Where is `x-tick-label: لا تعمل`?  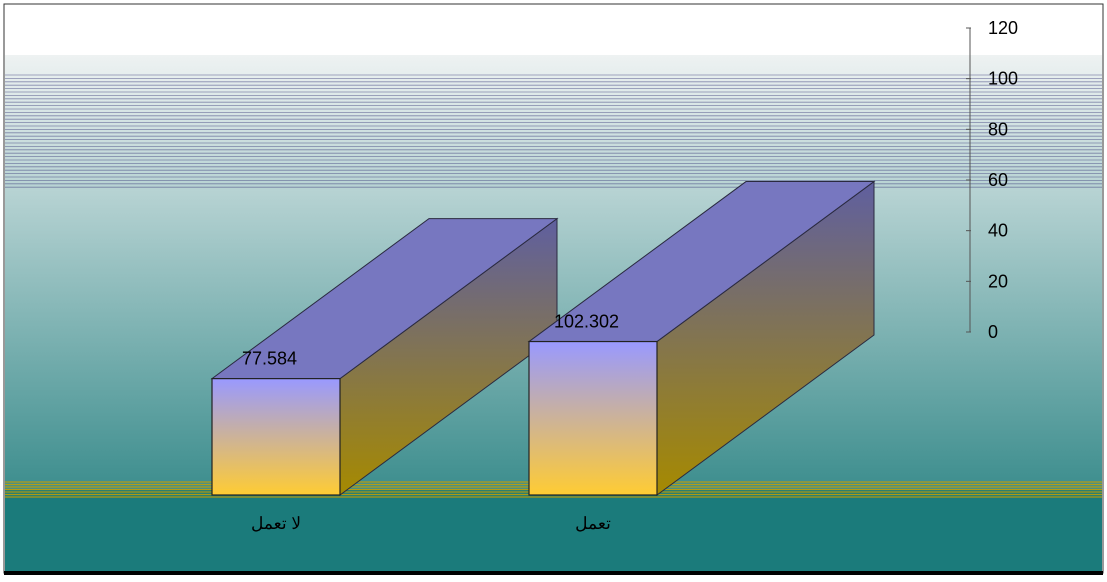 x-tick-label: لا تعمل is located at coordinates (276, 523).